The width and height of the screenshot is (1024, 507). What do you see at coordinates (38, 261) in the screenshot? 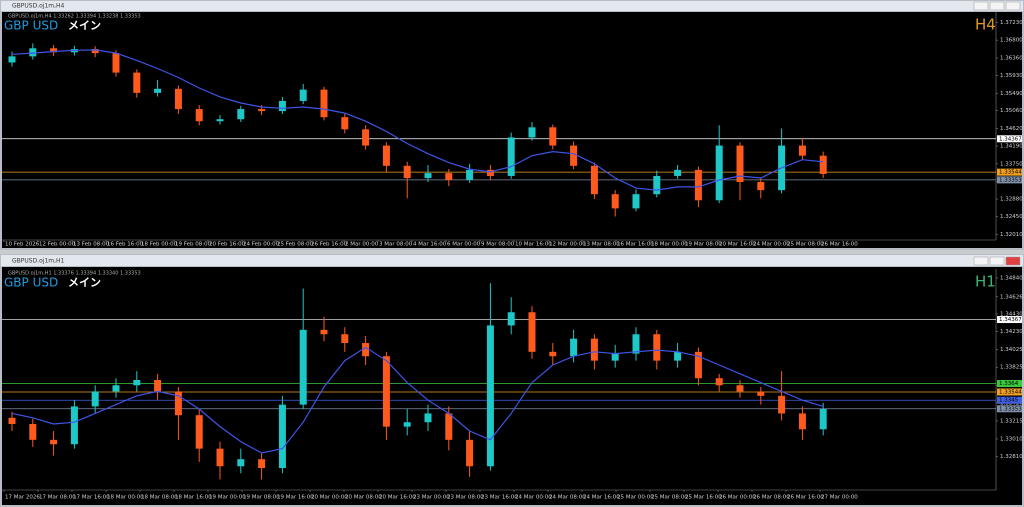
I see `window-title: GBPUSD.oj1m,H1` at bounding box center [38, 261].